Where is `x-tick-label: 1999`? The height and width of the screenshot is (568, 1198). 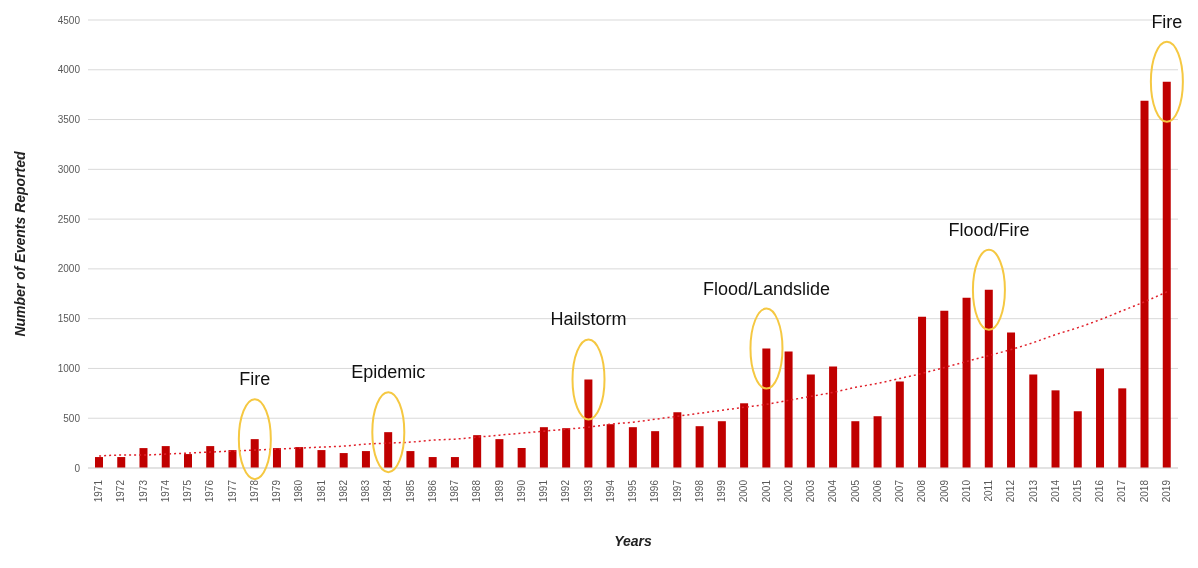
x-tick-label: 1999 is located at coordinates (722, 491).